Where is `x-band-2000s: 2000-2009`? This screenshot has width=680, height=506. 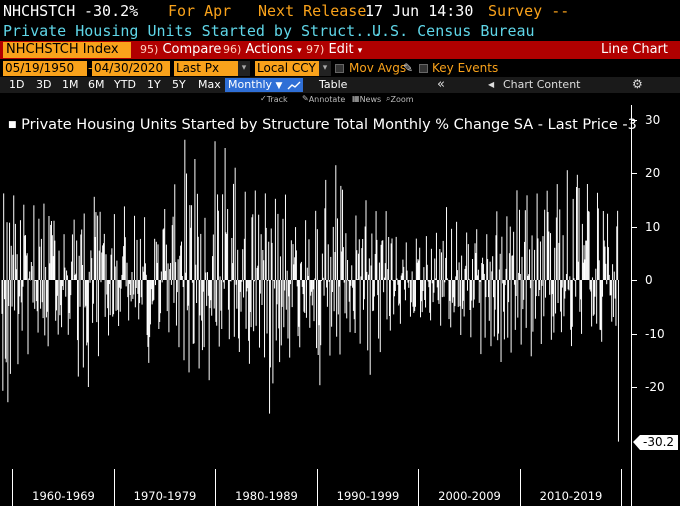
x-band-2000s: 2000-2009 is located at coordinates (469, 487).